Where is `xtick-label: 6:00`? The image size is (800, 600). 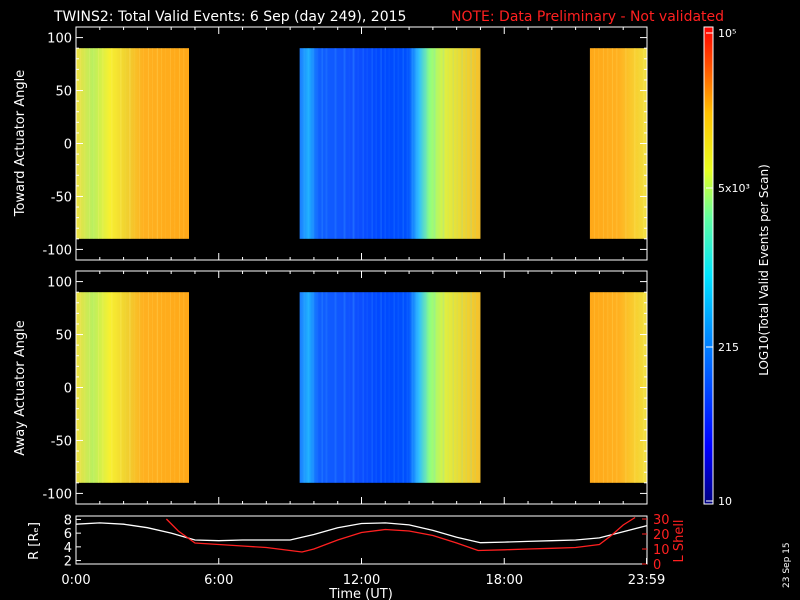 xtick-label: 6:00 is located at coordinates (218, 580).